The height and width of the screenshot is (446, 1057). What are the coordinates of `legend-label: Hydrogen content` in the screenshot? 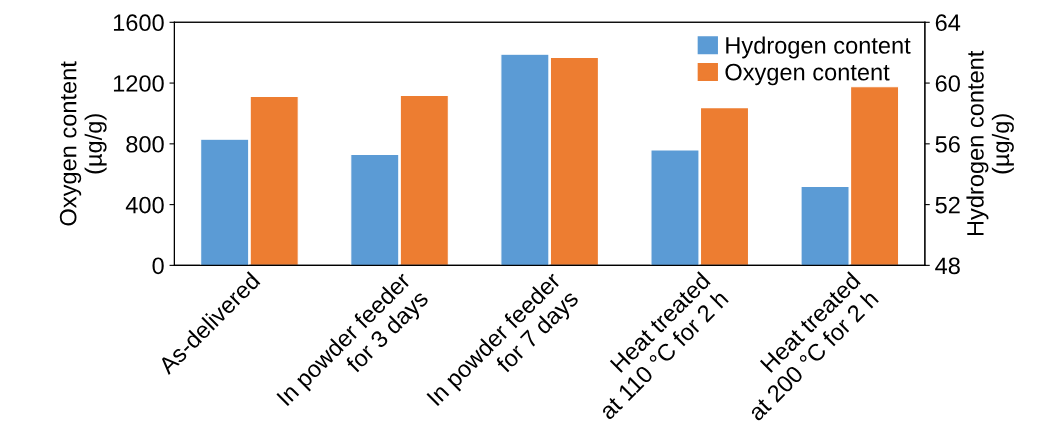 It's located at (818, 47).